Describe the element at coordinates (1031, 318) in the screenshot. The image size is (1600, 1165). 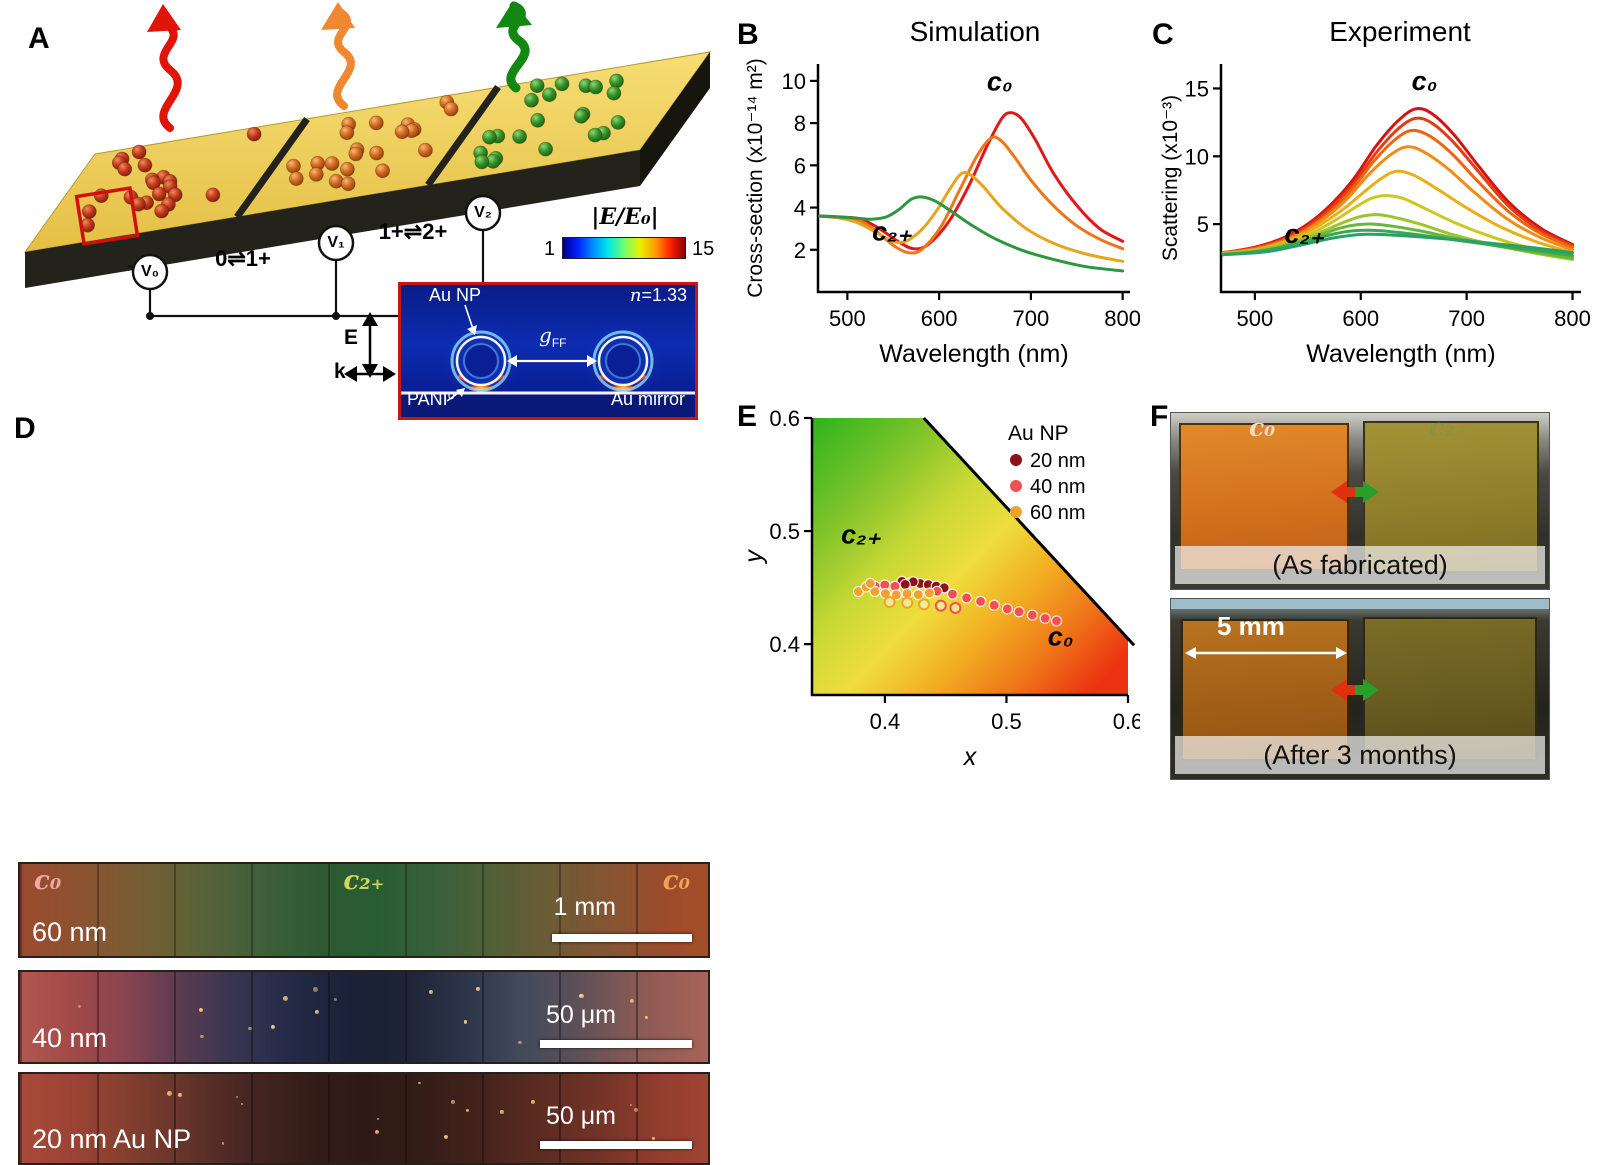
I see `svg-text: 700` at that location.